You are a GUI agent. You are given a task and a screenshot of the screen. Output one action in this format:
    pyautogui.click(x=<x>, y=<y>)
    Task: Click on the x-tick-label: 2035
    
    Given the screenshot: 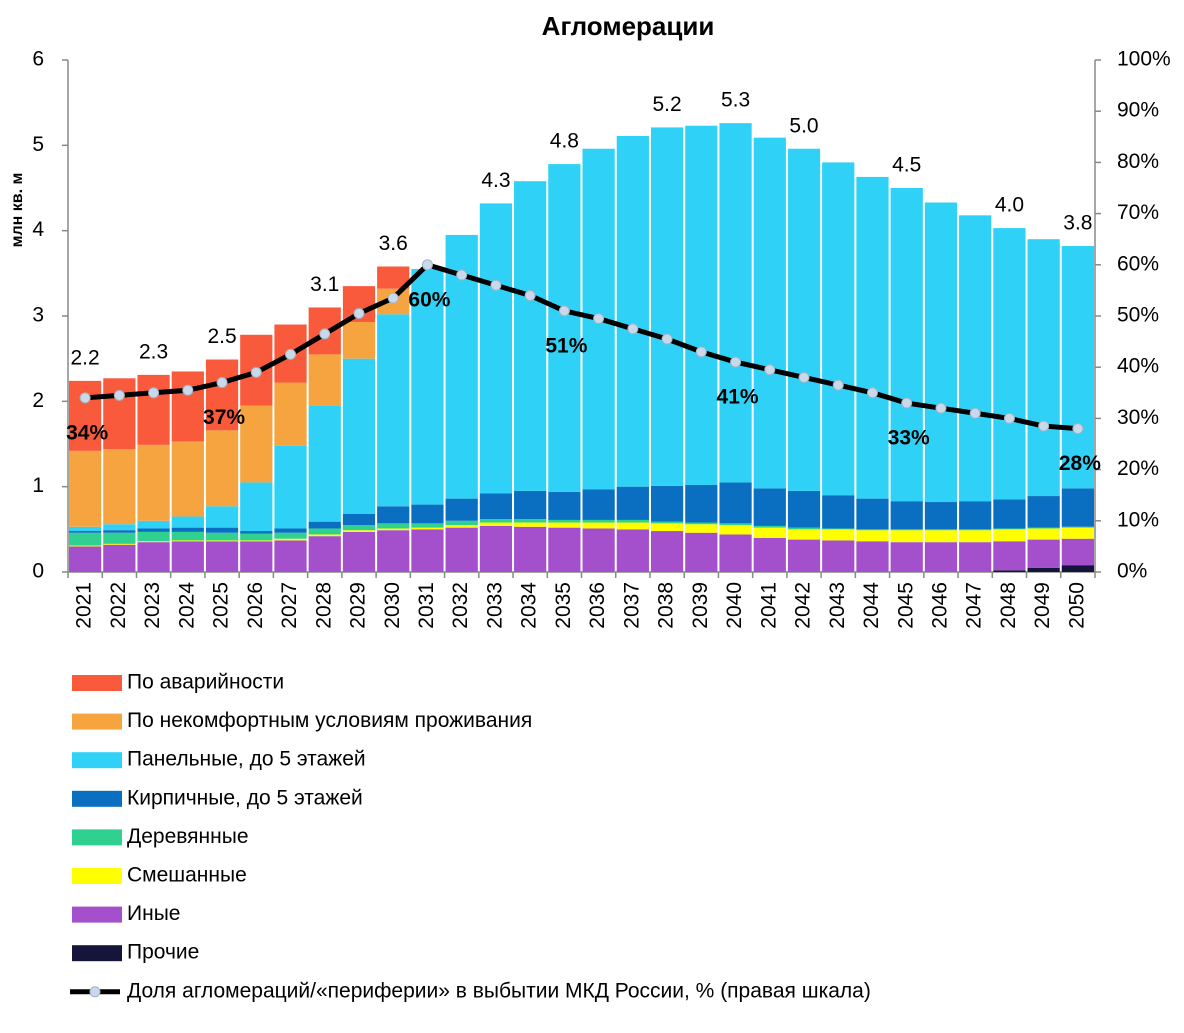 What is the action you would take?
    pyautogui.click(x=563, y=605)
    